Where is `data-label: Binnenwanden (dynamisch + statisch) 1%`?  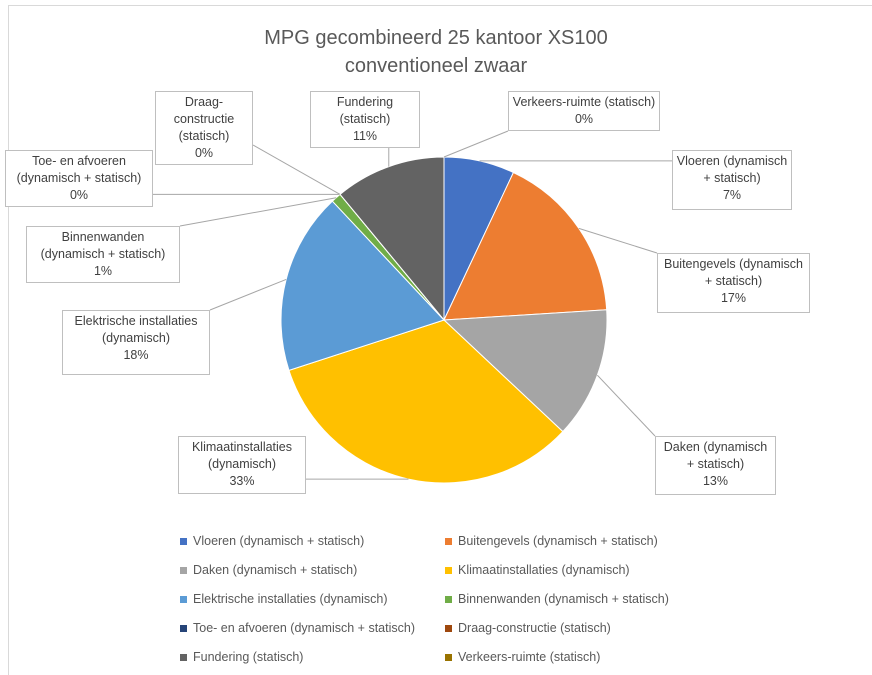
data-label: Binnenwanden (dynamisch + statisch) 1% is located at coordinates (103, 254).